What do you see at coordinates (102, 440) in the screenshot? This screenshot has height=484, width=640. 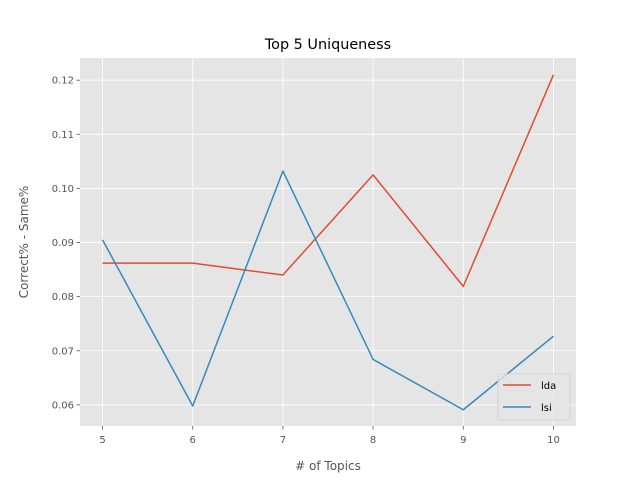 I see `x-tick-label: 5` at bounding box center [102, 440].